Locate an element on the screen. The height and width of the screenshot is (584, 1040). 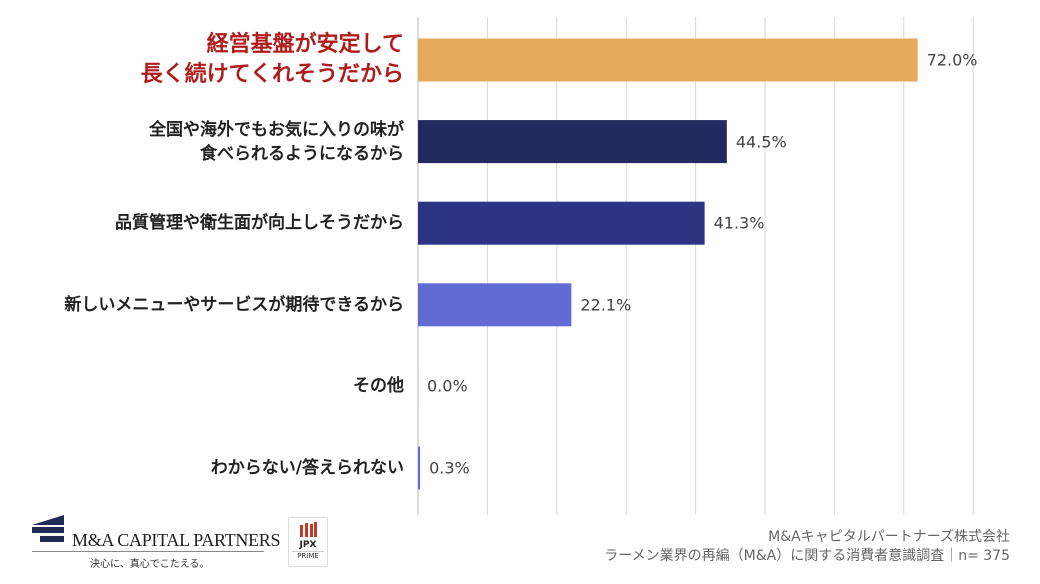
data-label: 0.3% is located at coordinates (449, 468).